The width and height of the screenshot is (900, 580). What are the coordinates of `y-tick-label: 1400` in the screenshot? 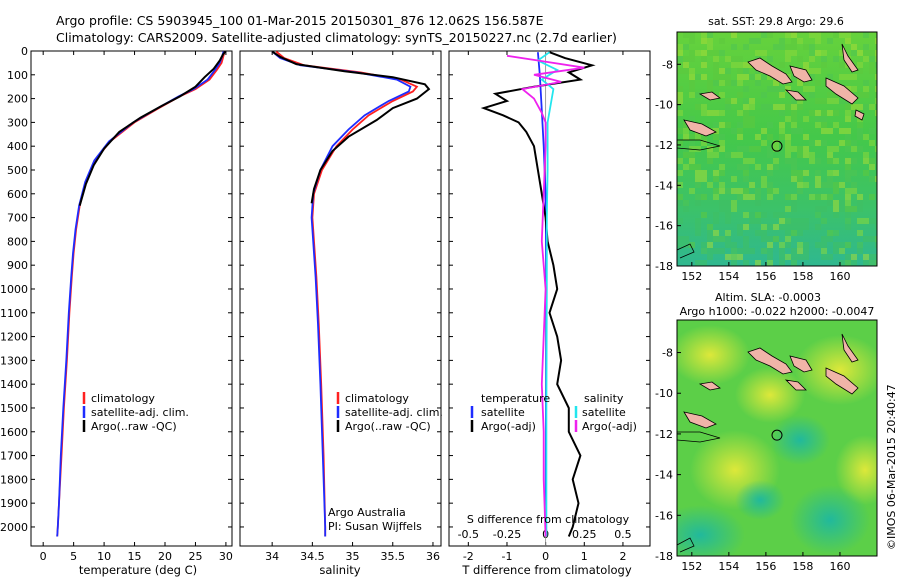 It's located at (14, 384).